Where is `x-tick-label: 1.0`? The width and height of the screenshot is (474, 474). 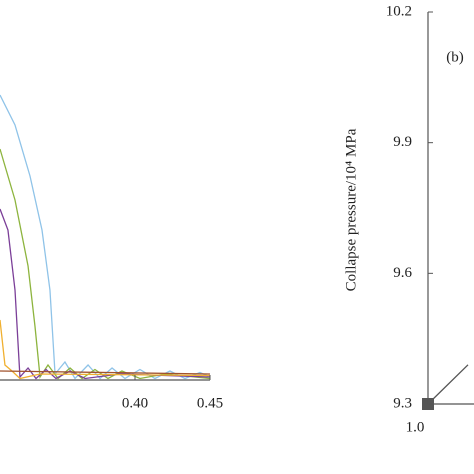 x-tick-label: 1.0 is located at coordinates (415, 427).